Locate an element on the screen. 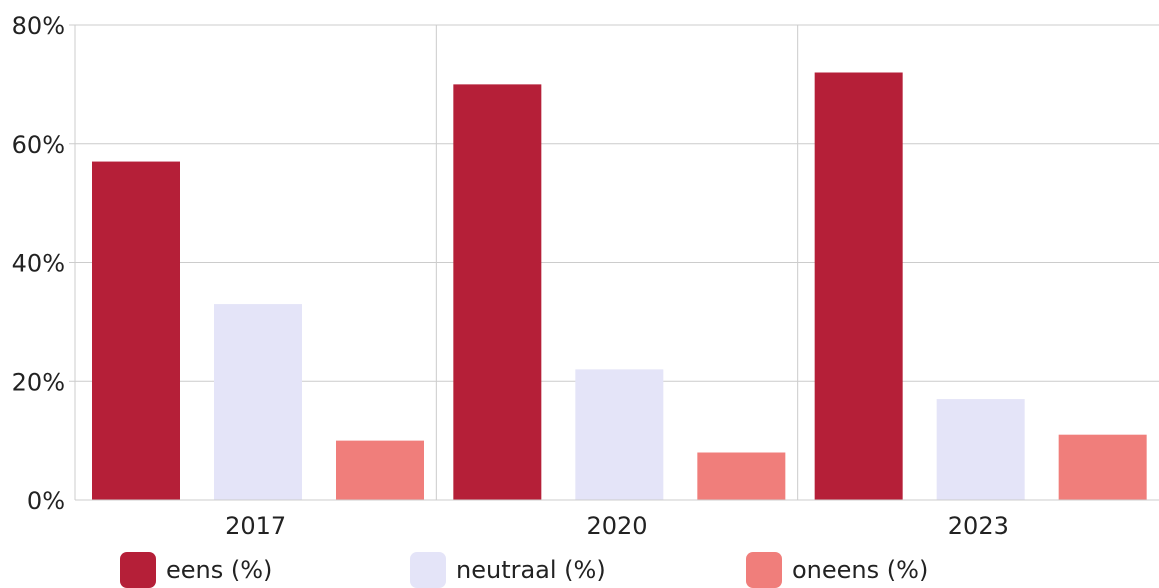 The height and width of the screenshot is (588, 1159). y-tick-label: 40% is located at coordinates (38, 264).